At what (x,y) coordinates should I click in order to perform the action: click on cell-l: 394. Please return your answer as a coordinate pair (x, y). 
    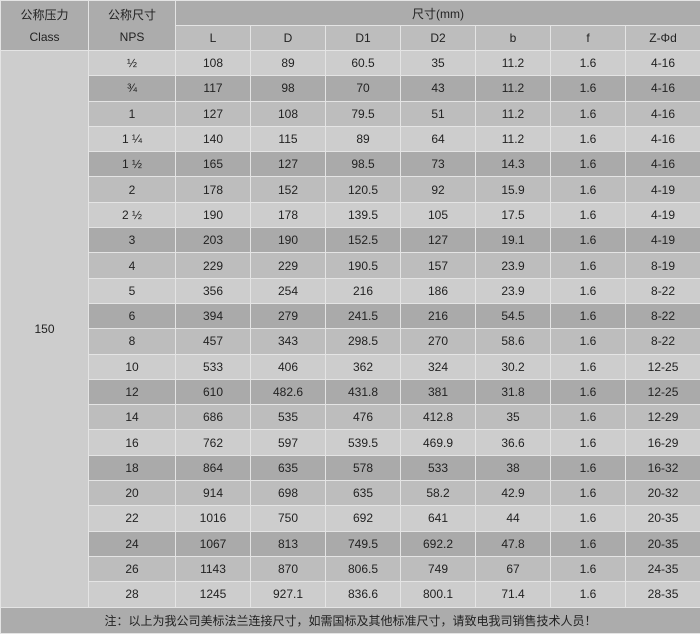
    Looking at the image, I should click on (213, 315).